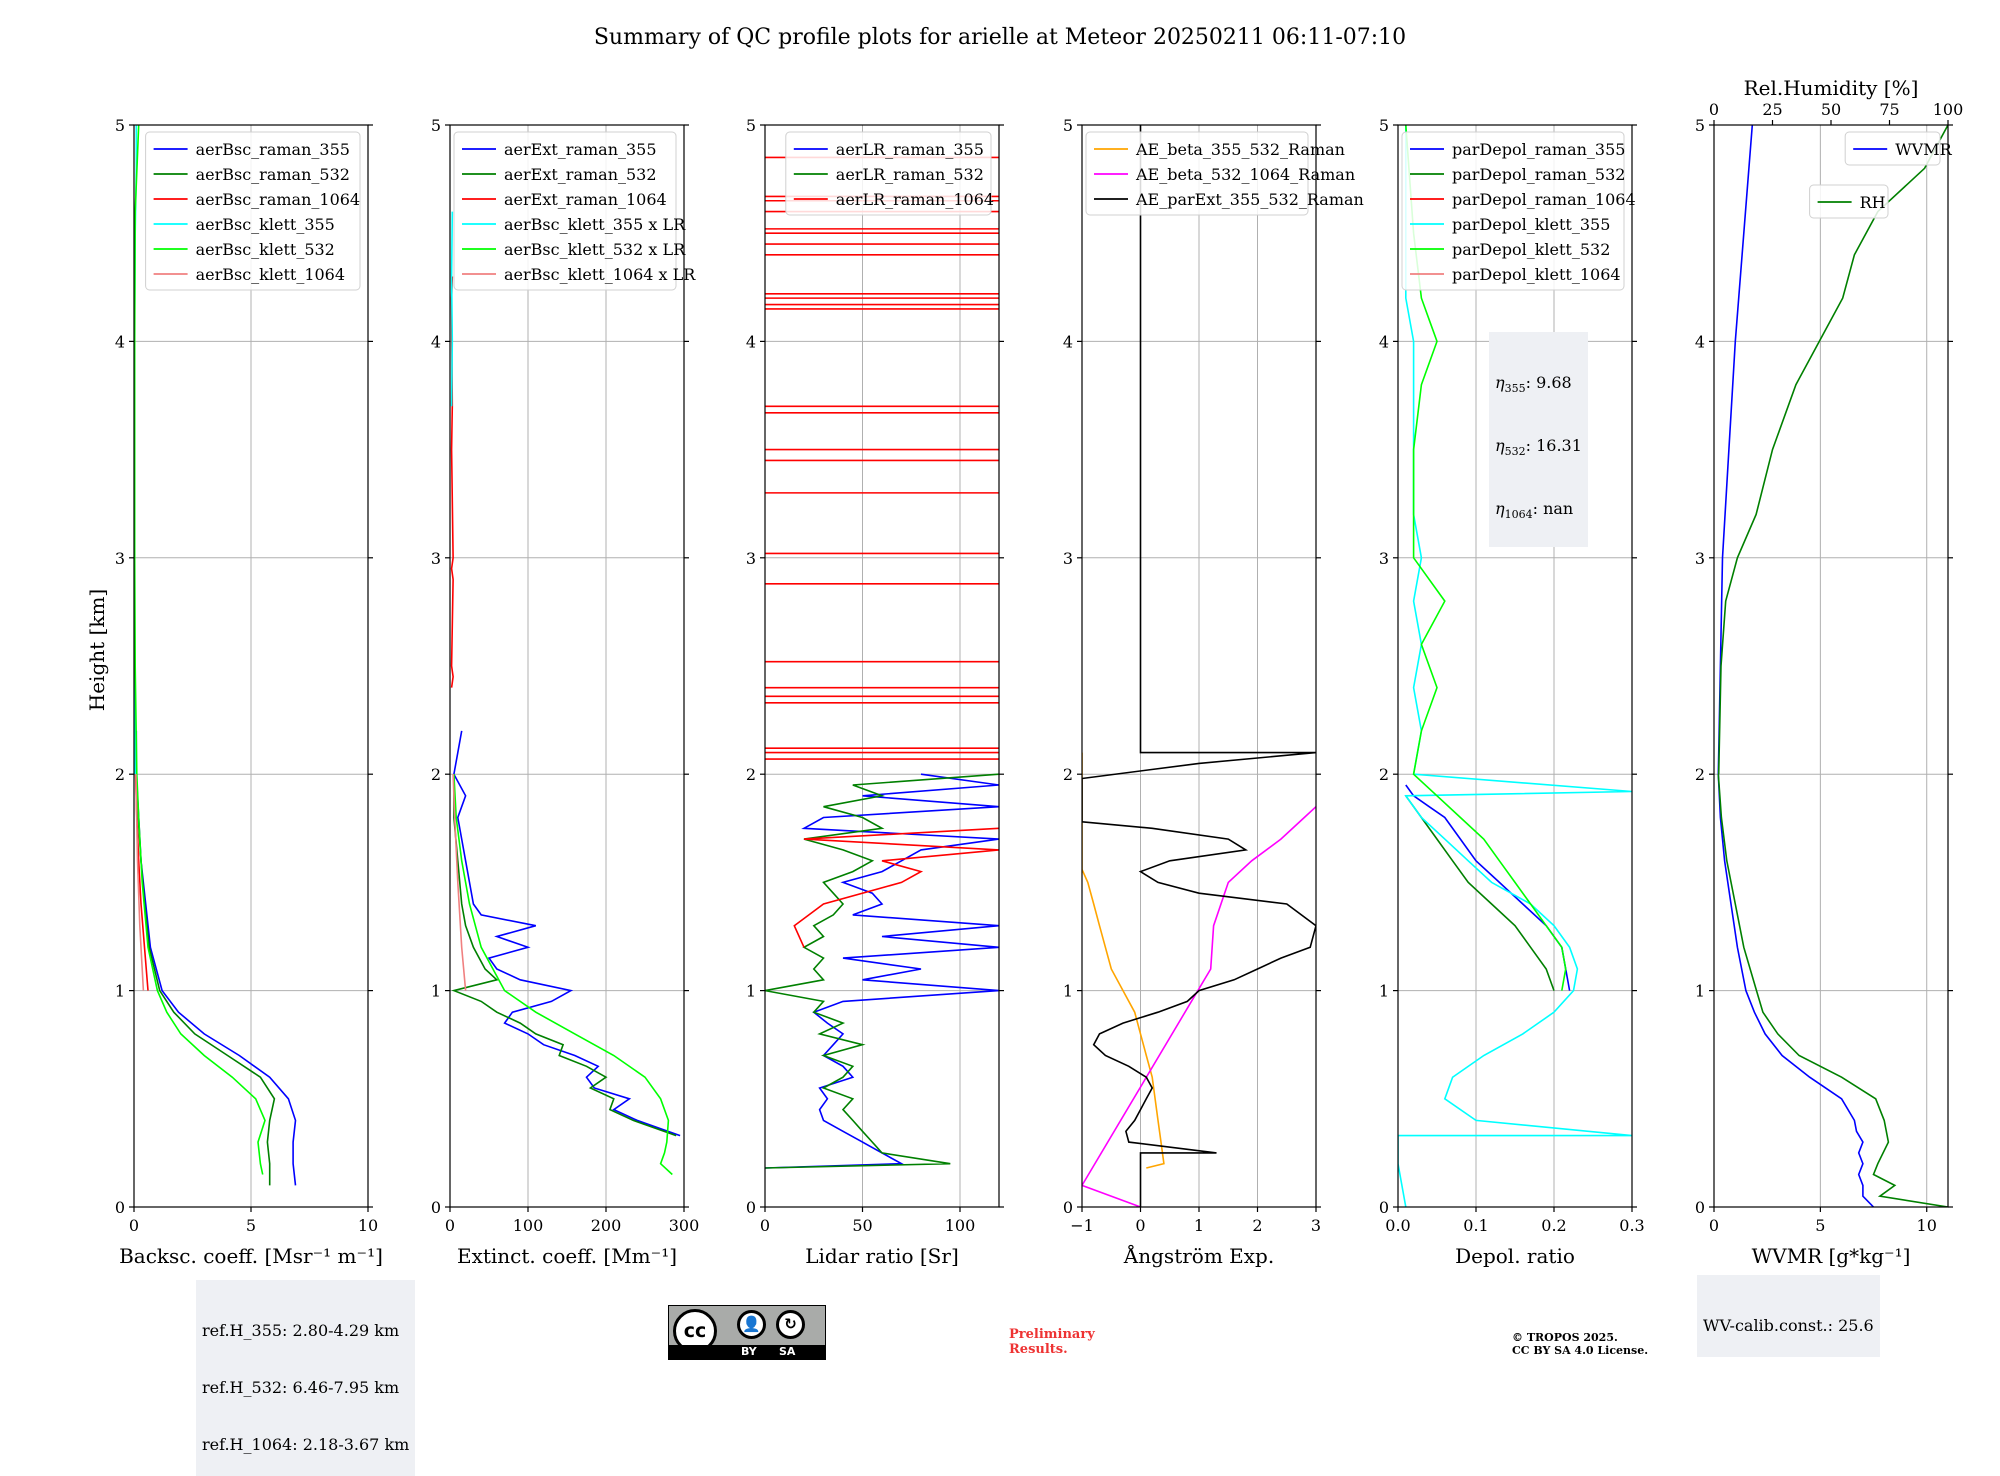 The height and width of the screenshot is (1476, 2000). I want to click on top-x-tick-label: 100, so click(1948, 109).